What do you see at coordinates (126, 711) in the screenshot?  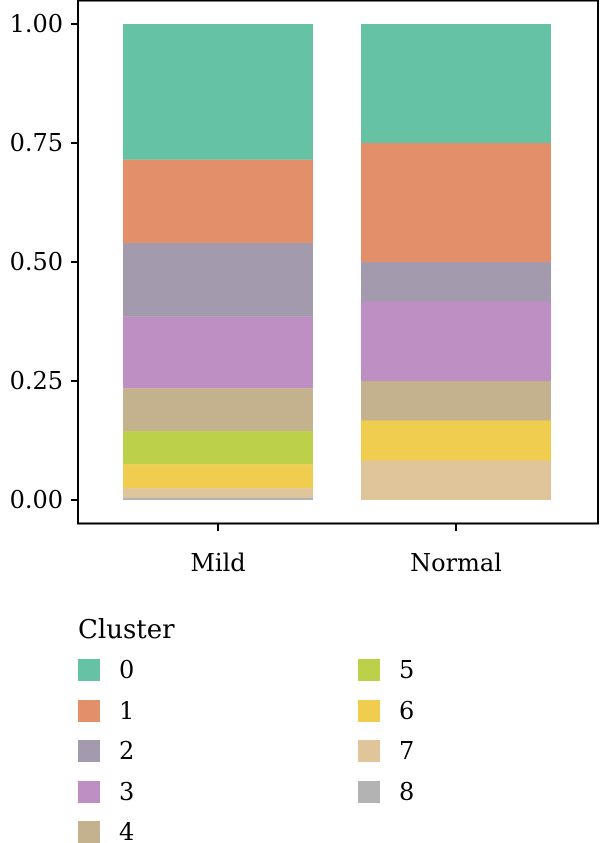 I see `legend-label-cluster-1: 1` at bounding box center [126, 711].